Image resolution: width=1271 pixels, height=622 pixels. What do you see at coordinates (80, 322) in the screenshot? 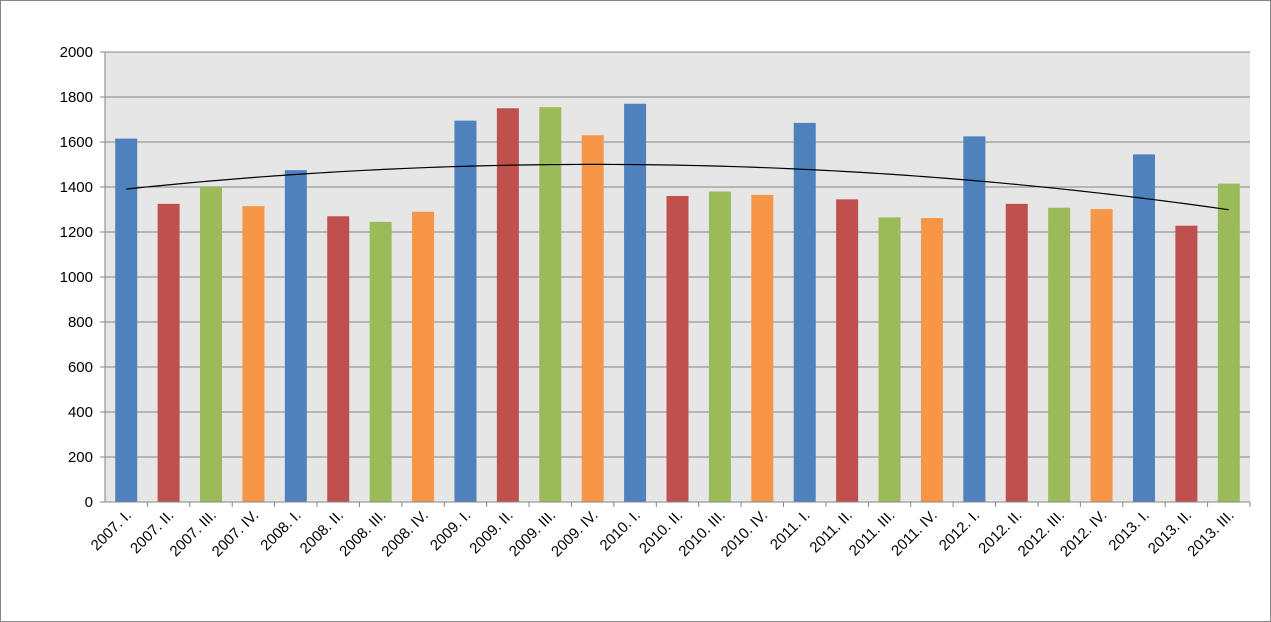
I see `y-tick-label: 800` at bounding box center [80, 322].